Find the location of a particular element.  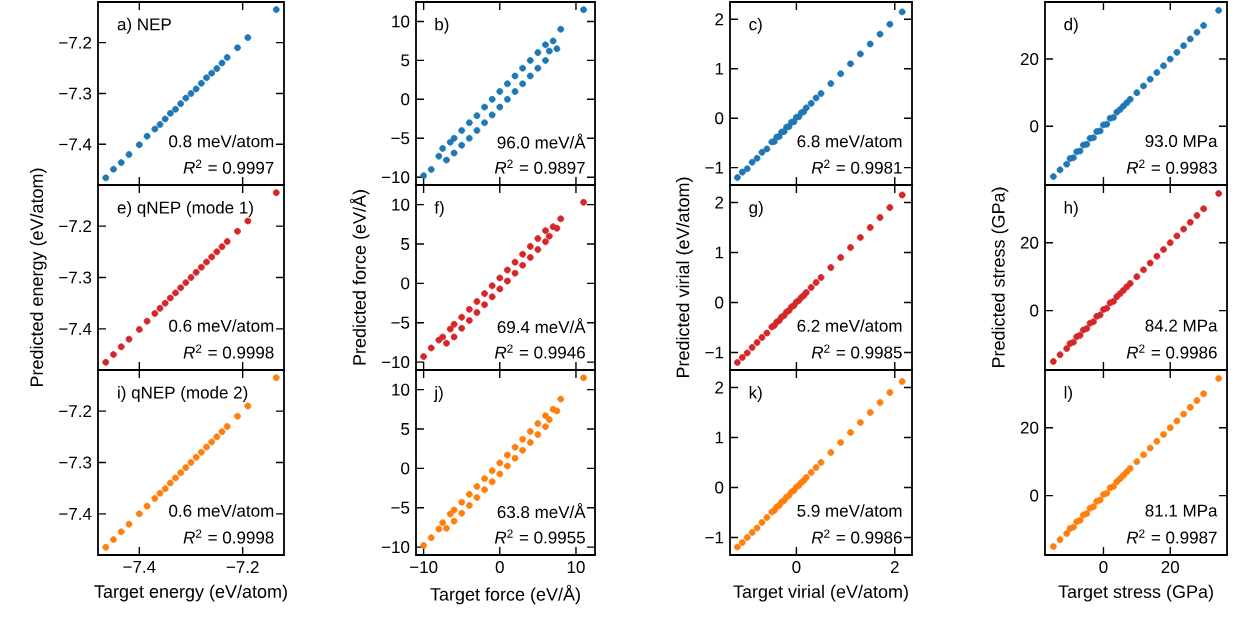

y-axis-title: Predicted virial (eV/atom) is located at coordinates (684, 277).